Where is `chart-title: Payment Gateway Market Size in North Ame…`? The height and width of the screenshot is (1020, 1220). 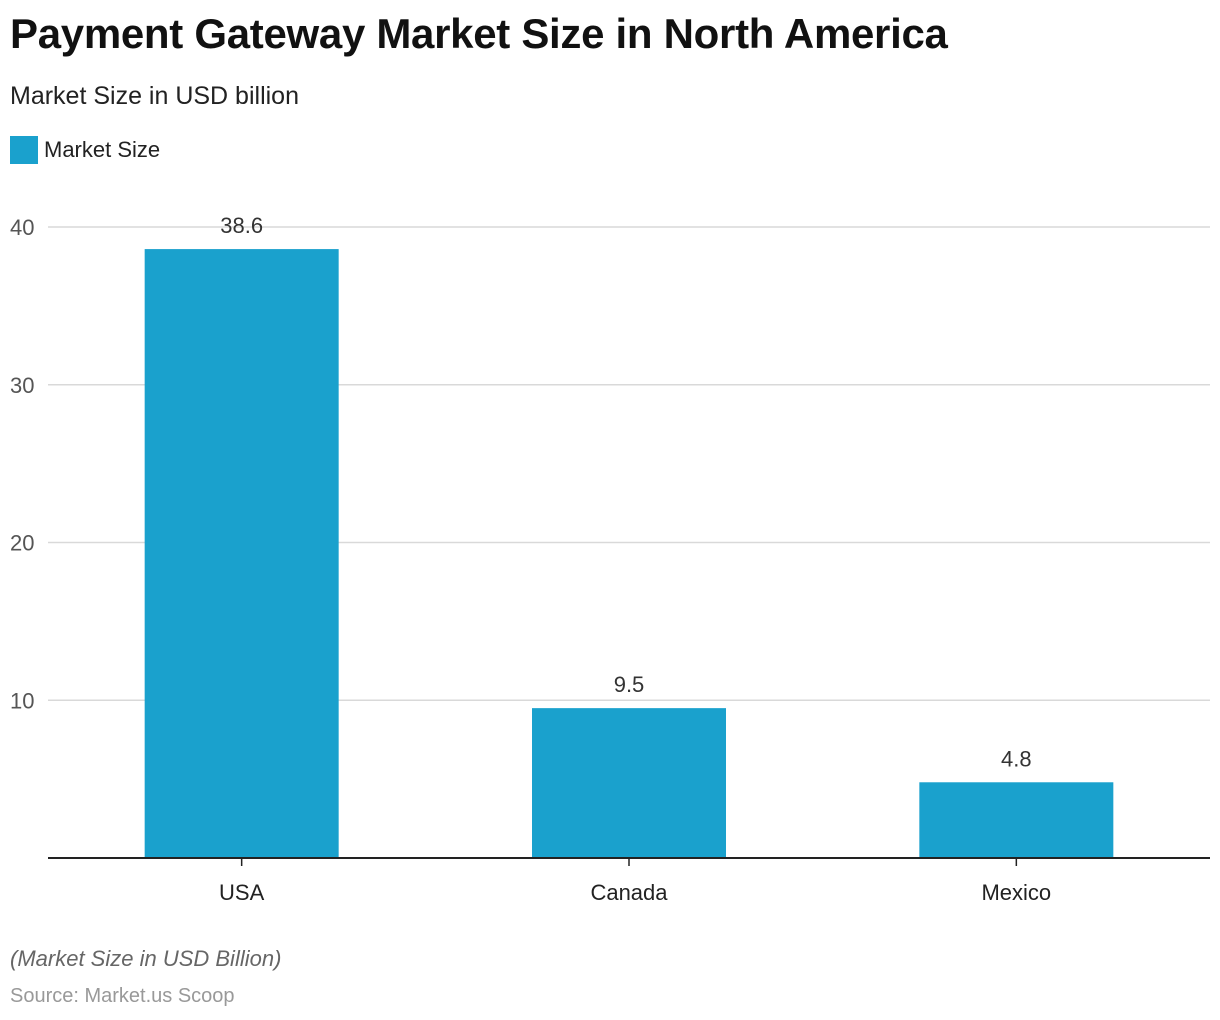
chart-title: Payment Gateway Market Size in North Ame… is located at coordinates (479, 33).